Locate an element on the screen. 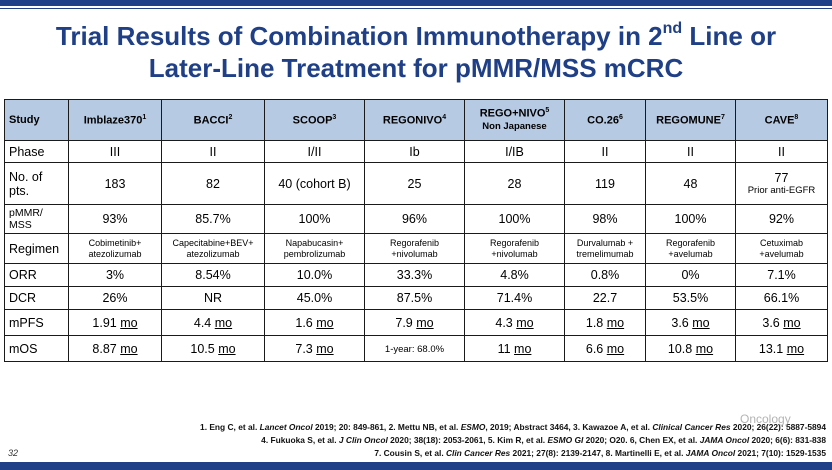 The width and height of the screenshot is (832, 470). regimen-value: Cetuximab +avelumab is located at coordinates (781, 248).